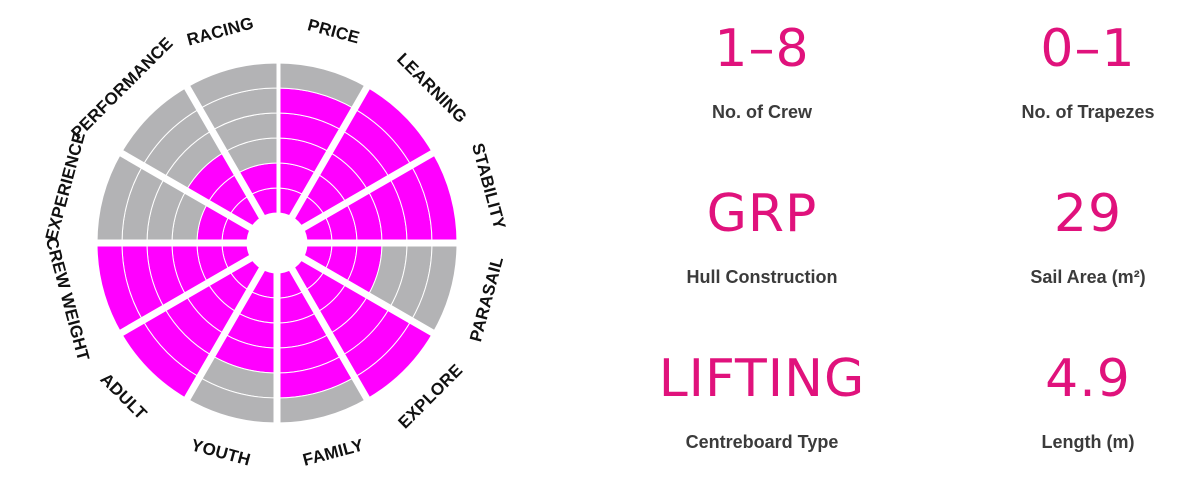  Describe the element at coordinates (333, 452) in the screenshot. I see `label-family: FAMILY` at that location.